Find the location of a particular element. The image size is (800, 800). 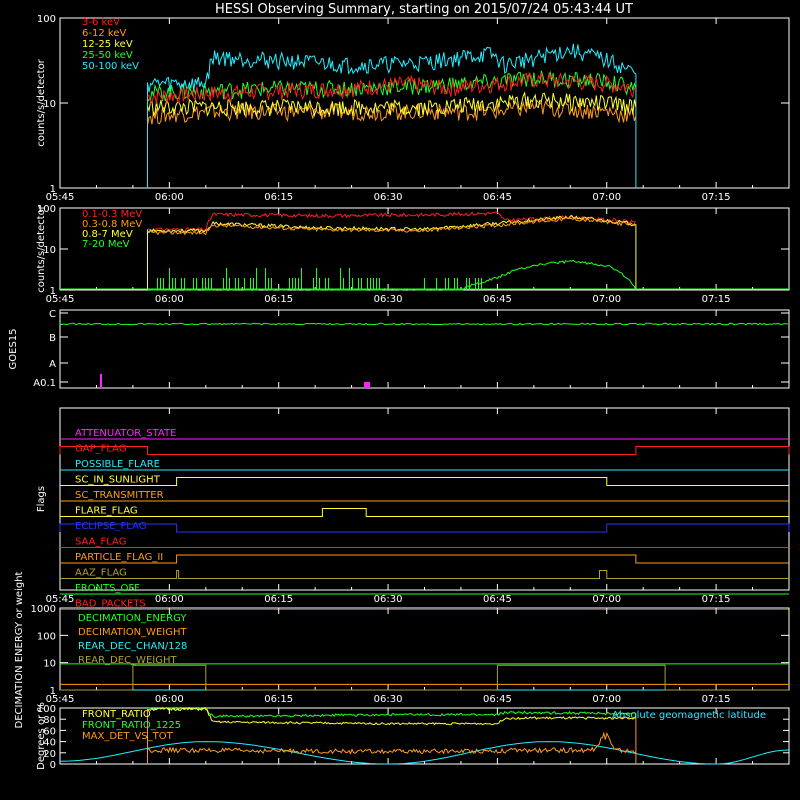

legend-label: FRONT_RATIO is located at coordinates (116, 714).